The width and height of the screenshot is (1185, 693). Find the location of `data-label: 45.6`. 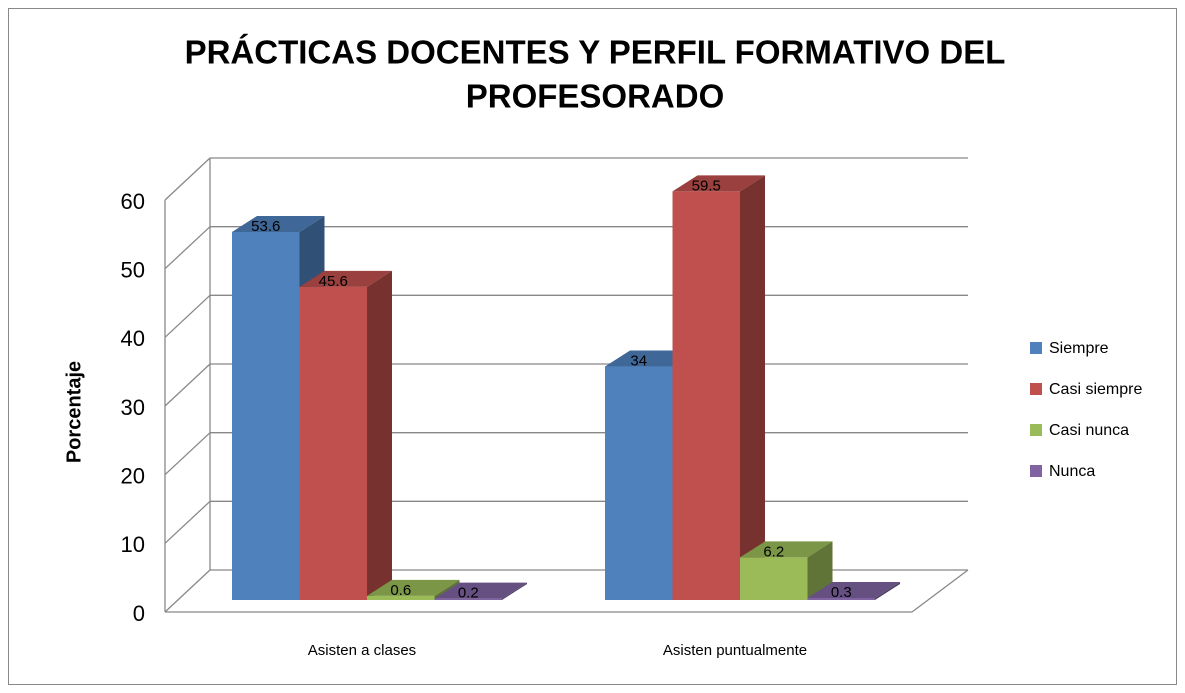

data-label: 45.6 is located at coordinates (333, 281).